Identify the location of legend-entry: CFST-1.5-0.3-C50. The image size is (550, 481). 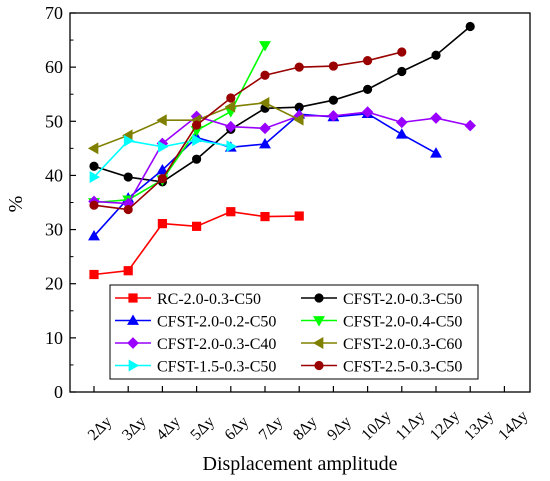
(195, 367).